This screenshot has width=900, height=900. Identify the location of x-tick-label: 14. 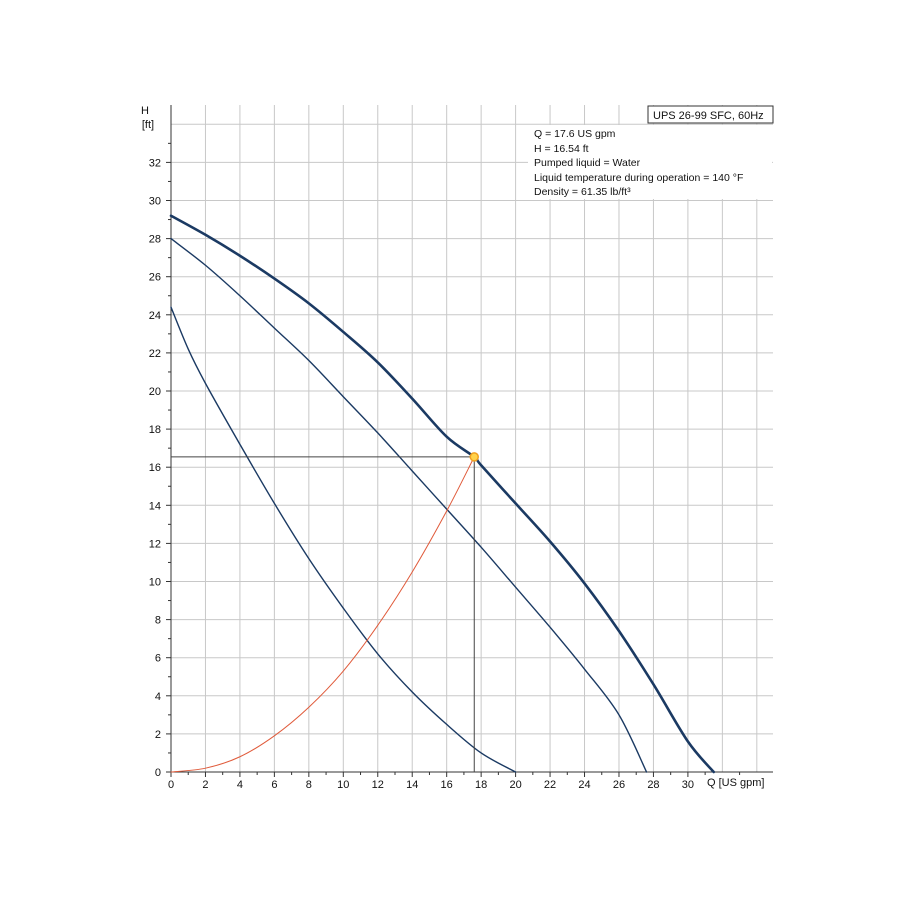
(412, 785).